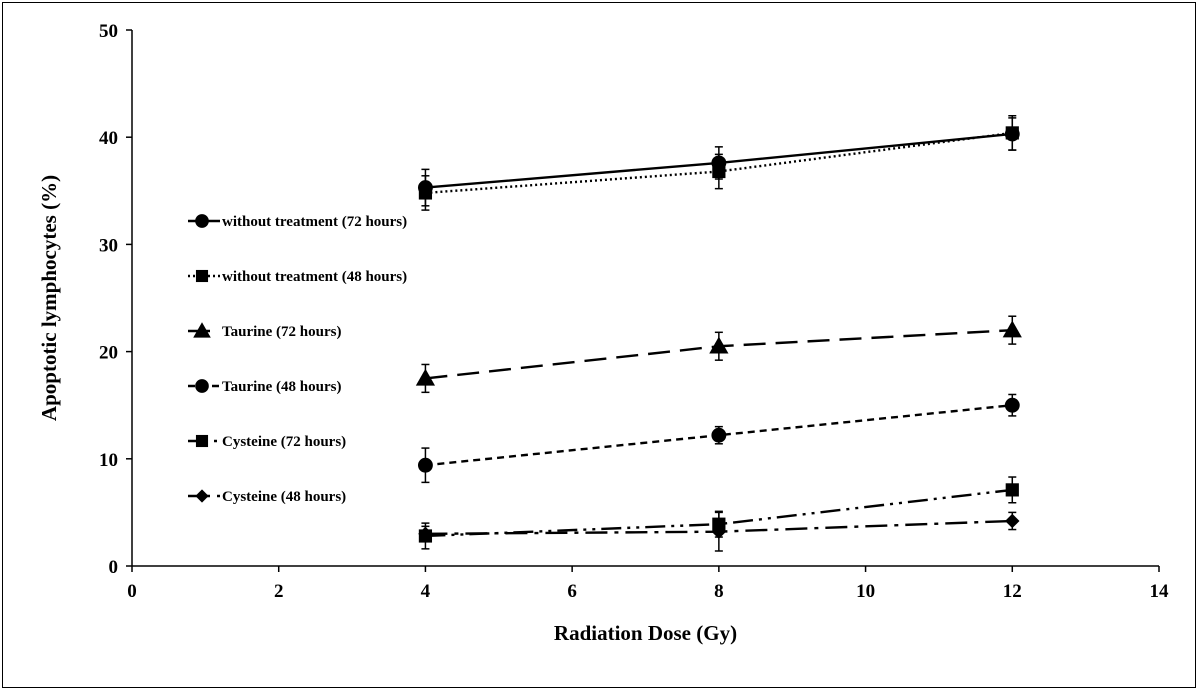  I want to click on x-tick-label: 2, so click(279, 591).